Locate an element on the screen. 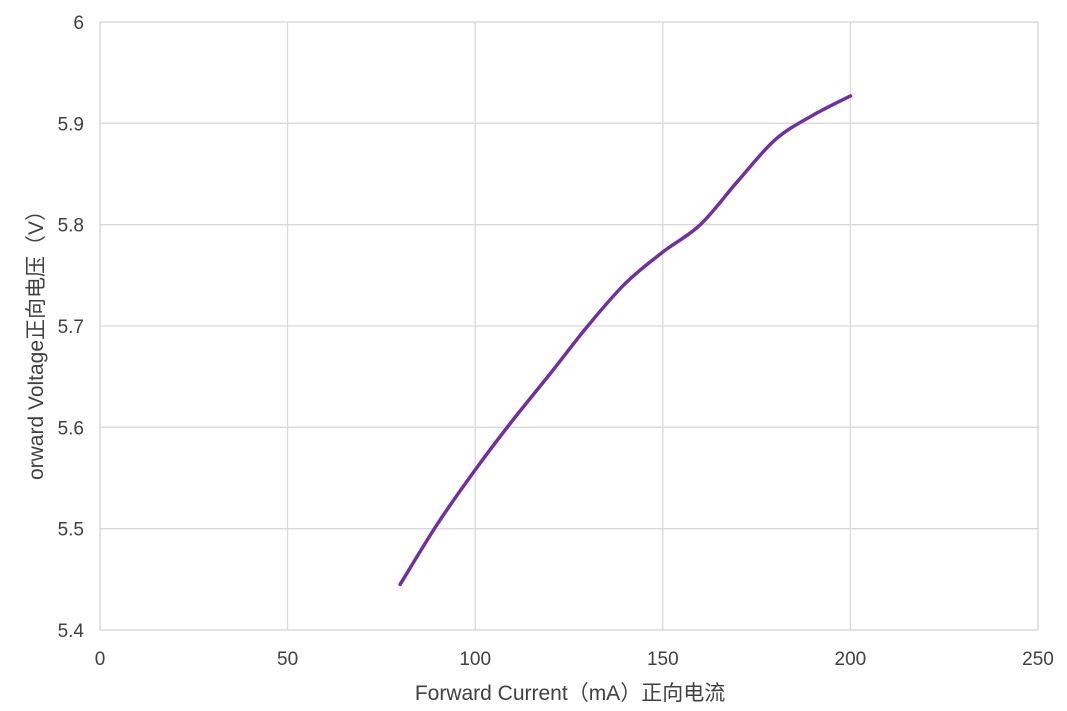 This screenshot has height=711, width=1067. x-axis-ticks: 0 50 100 150 200 250 is located at coordinates (574, 659).